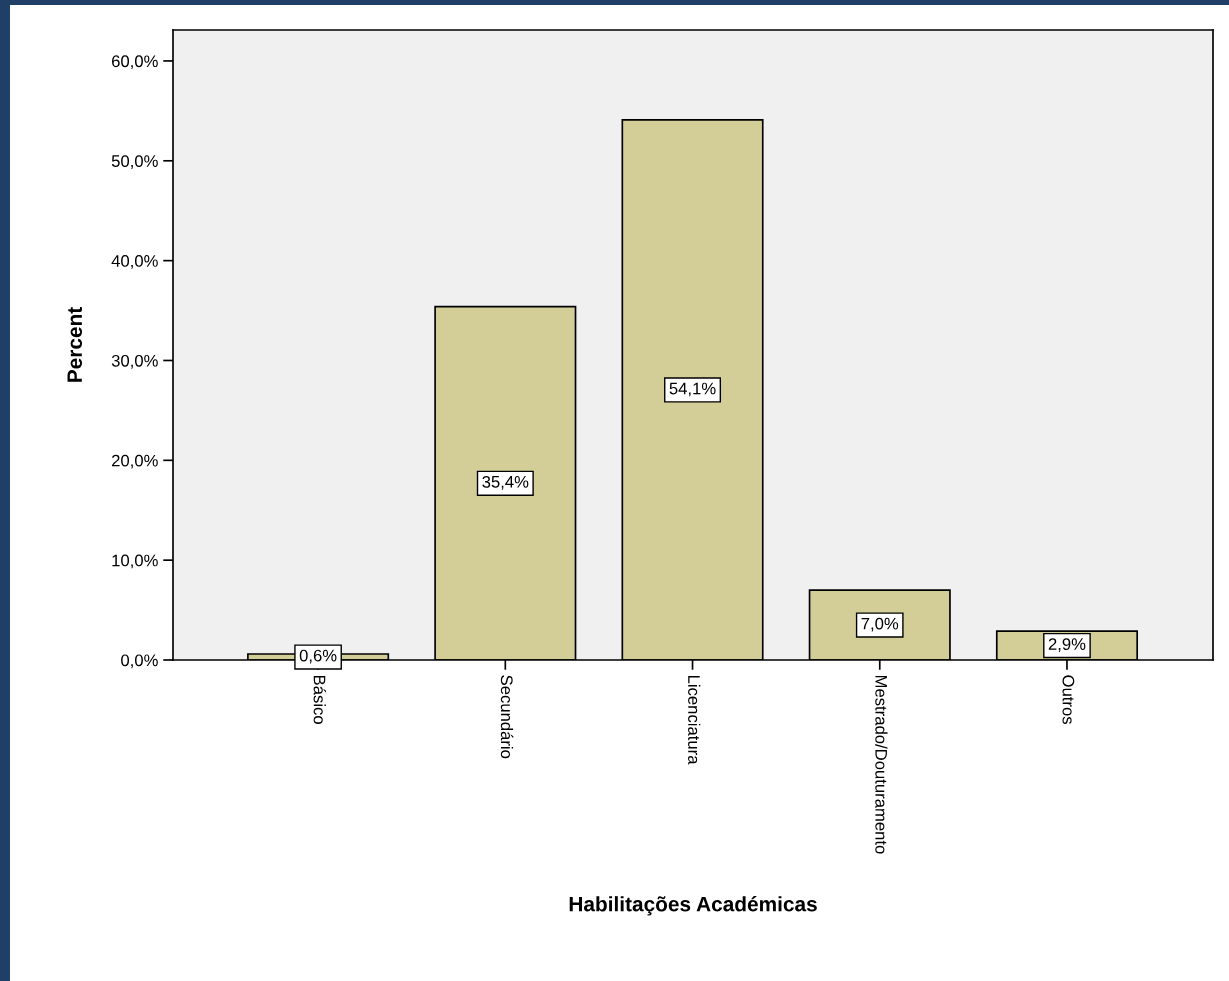 This screenshot has height=981, width=1229. Describe the element at coordinates (694, 720) in the screenshot. I see `x-tick-label: Licenciatura` at that location.